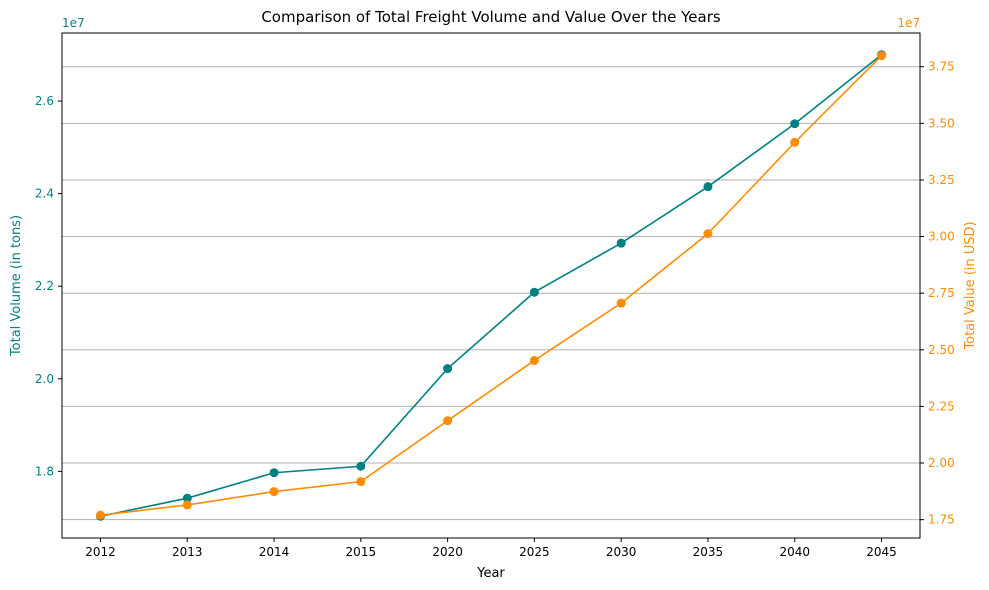  I want to click on y-left-tick-label: 2.0, so click(44, 379).